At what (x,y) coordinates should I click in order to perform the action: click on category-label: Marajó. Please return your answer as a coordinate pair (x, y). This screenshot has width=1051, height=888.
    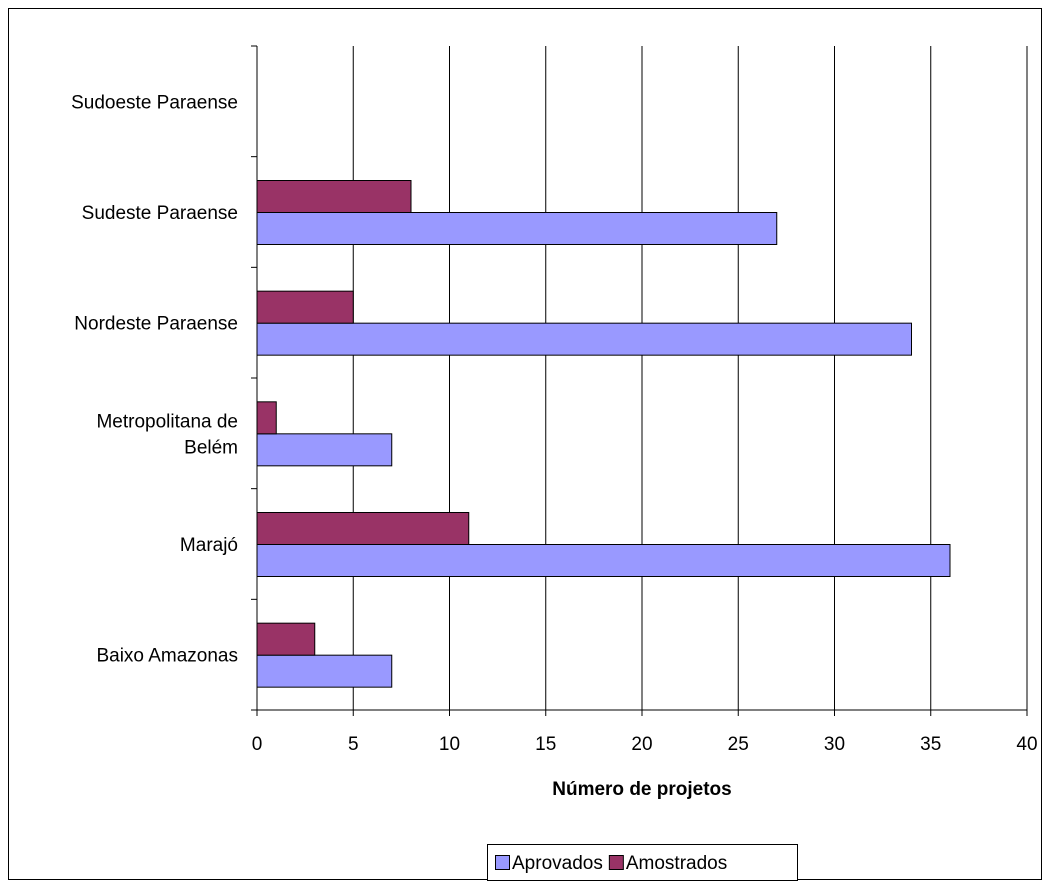
    Looking at the image, I should click on (209, 545).